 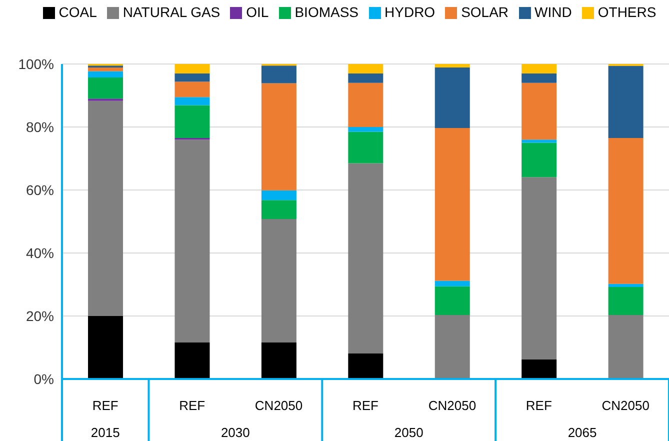 What do you see at coordinates (105, 432) in the screenshot?
I see `text: 2015` at bounding box center [105, 432].